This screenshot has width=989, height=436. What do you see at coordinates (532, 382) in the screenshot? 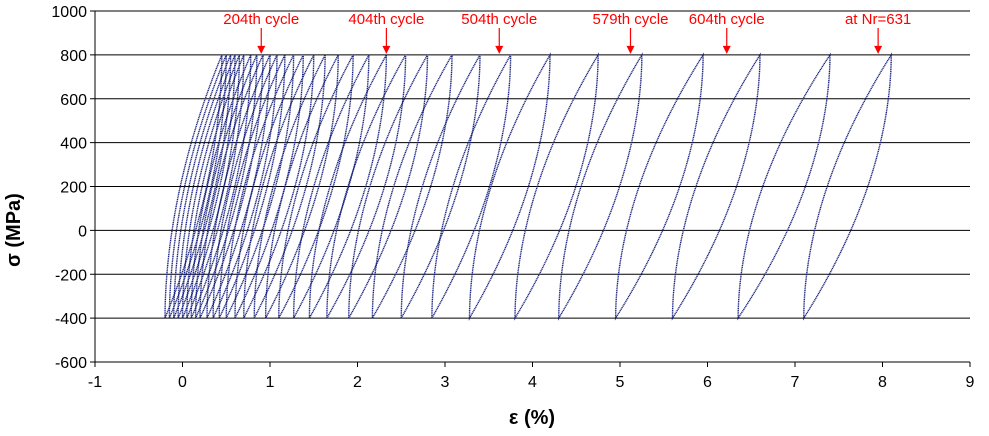
I see `x-tick-label: 4` at bounding box center [532, 382].